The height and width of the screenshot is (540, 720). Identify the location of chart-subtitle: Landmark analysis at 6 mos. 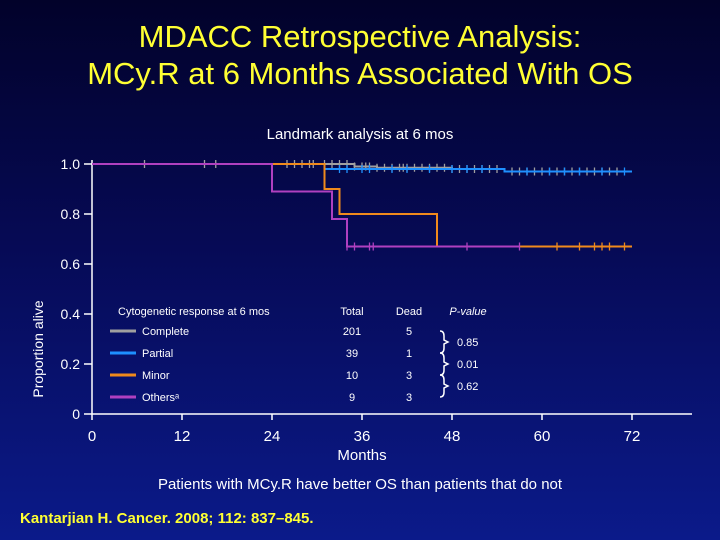
(360, 134).